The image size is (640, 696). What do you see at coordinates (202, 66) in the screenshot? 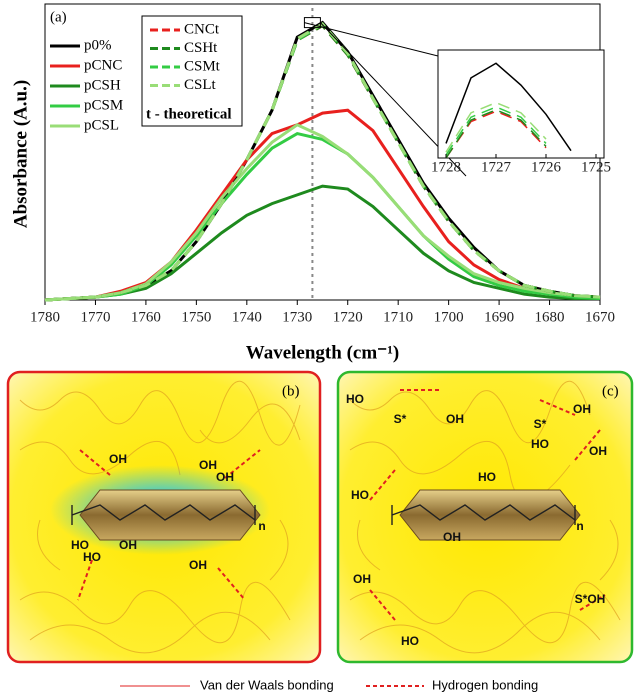
I see `legend-label: CSMt` at bounding box center [202, 66].